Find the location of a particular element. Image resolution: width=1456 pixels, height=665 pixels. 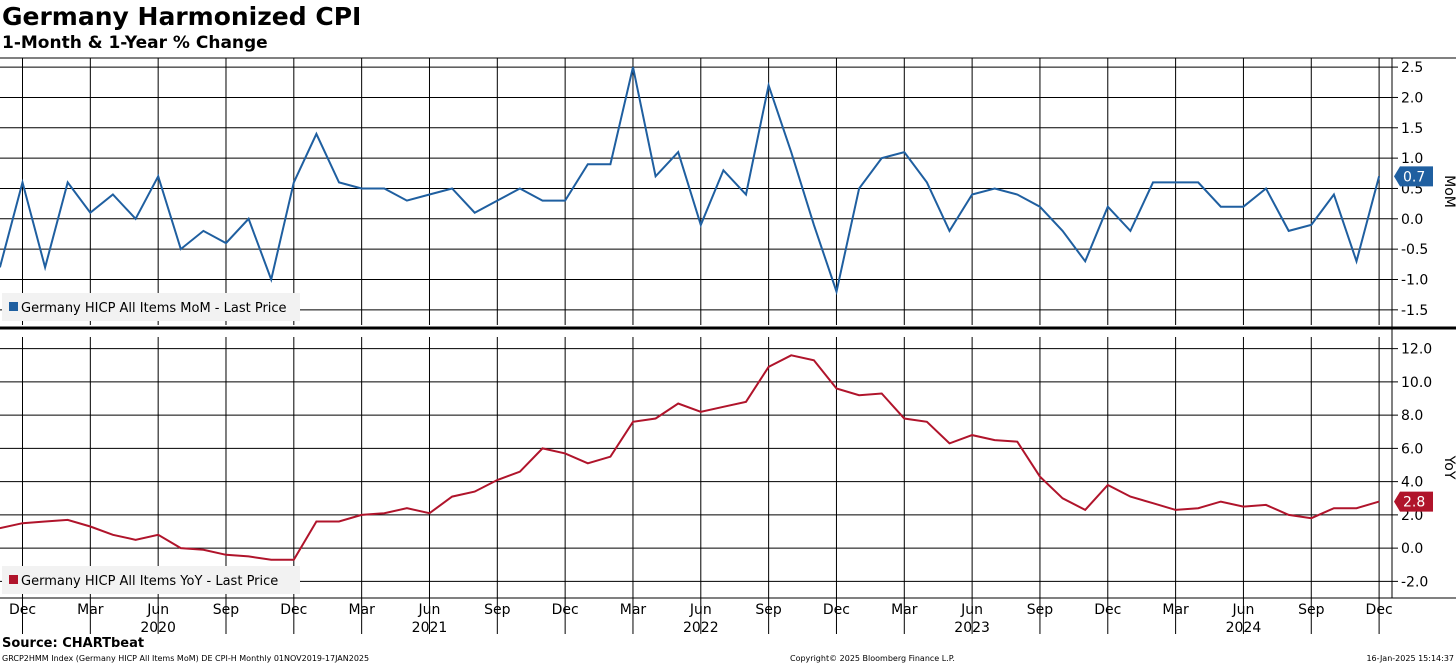

y-tick-label: 6.0 is located at coordinates (1412, 449).